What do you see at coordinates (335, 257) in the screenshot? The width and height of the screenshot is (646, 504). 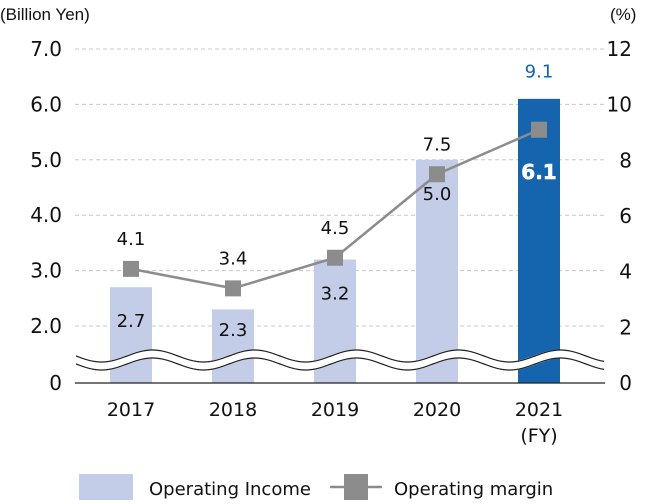 I see `margin-marker-2019` at bounding box center [335, 257].